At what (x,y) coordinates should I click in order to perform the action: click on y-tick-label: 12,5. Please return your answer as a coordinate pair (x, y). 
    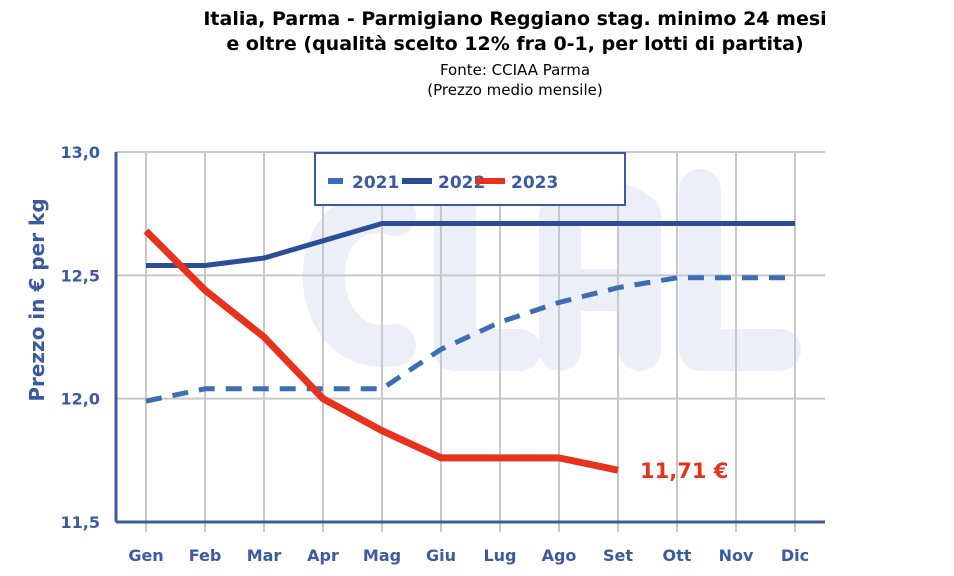
    Looking at the image, I should click on (80, 275).